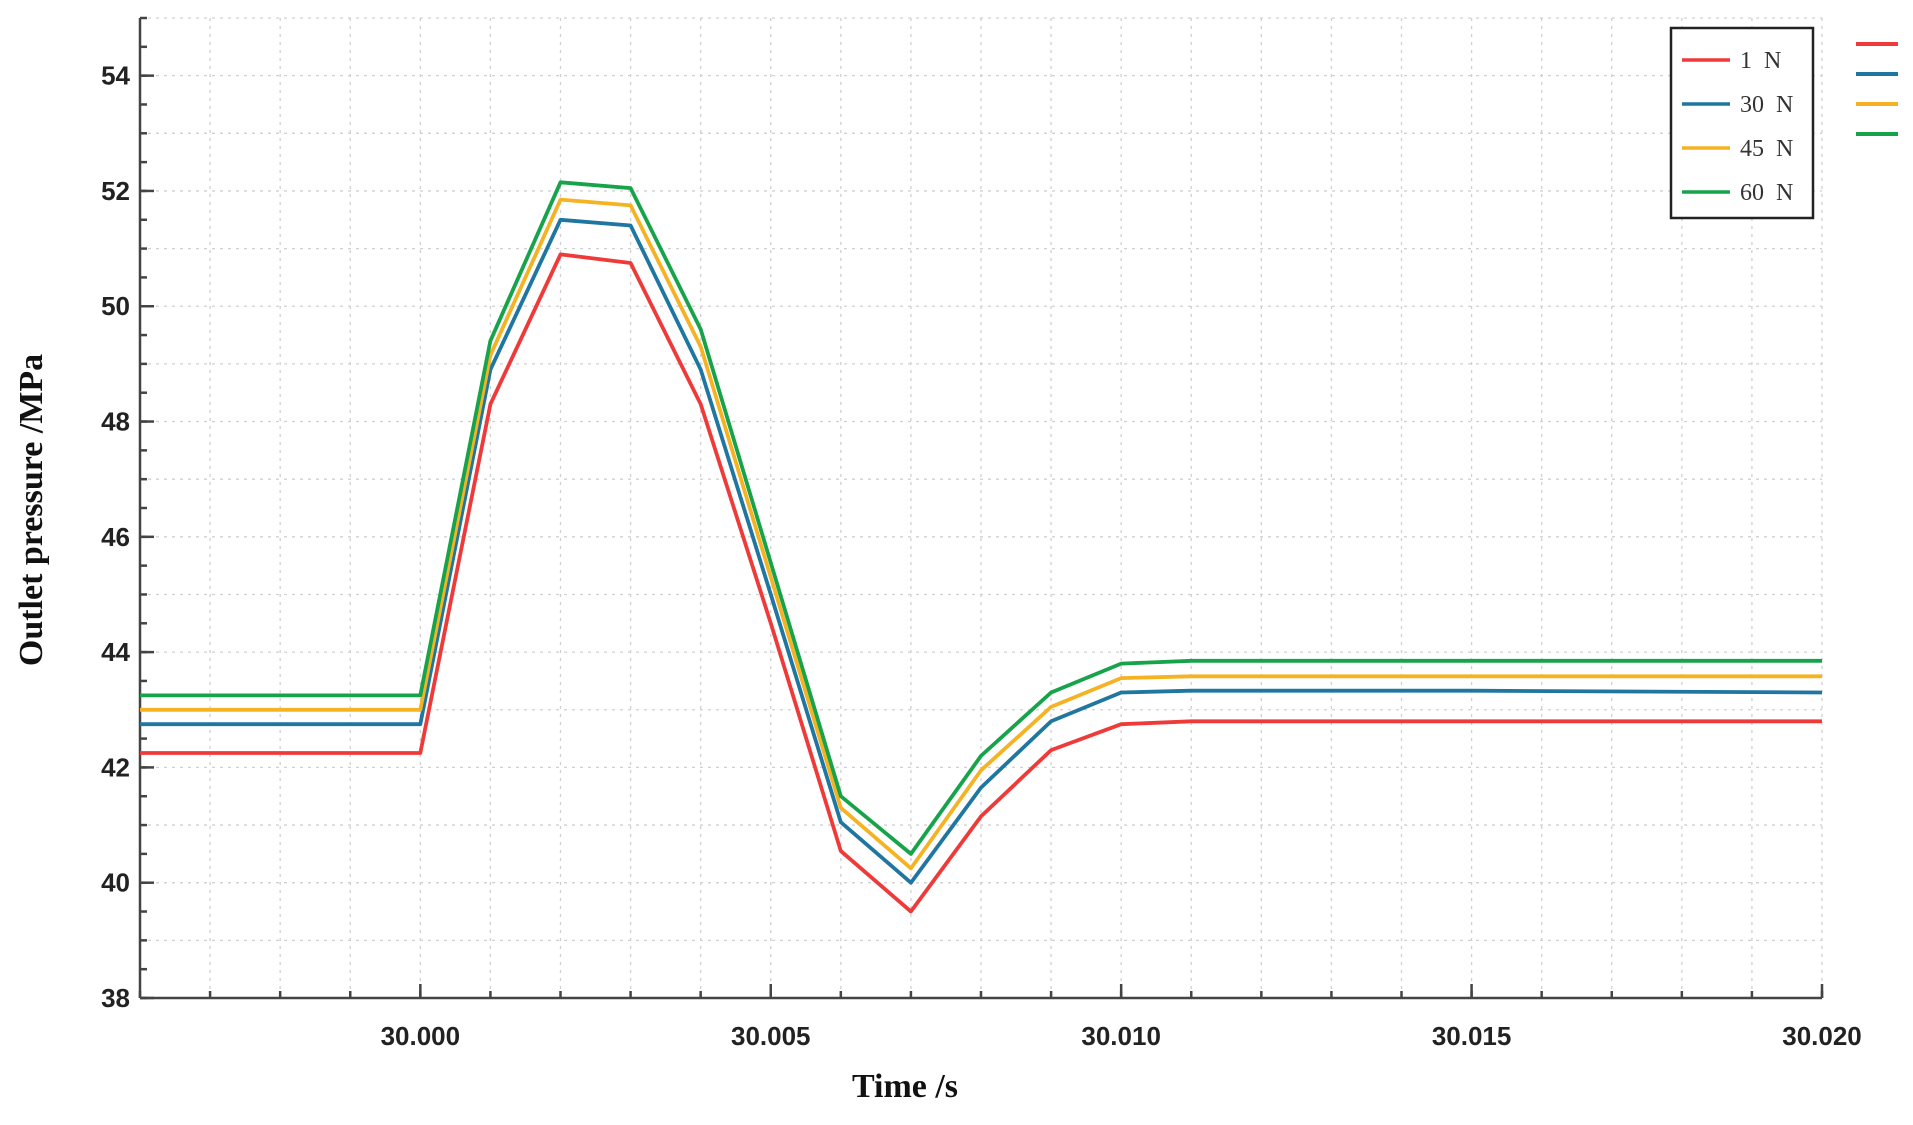  Describe the element at coordinates (115, 422) in the screenshot. I see `y-tick-label: 48` at that location.